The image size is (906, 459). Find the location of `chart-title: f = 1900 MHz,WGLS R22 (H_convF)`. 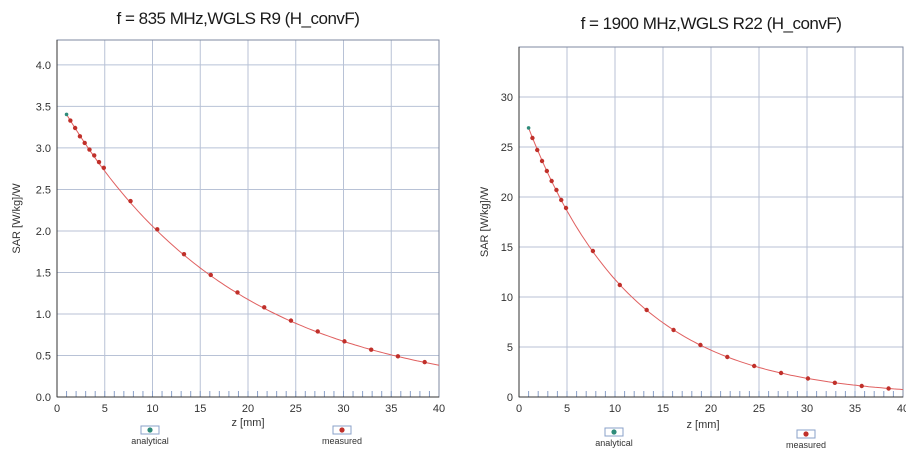

chart-title: f = 1900 MHz,WGLS R22 (H_convF) is located at coordinates (711, 23).